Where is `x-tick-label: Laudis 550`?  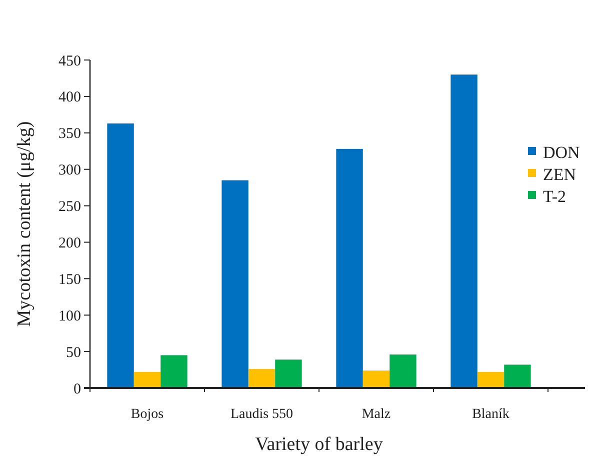
x-tick-label: Laudis 550 is located at coordinates (262, 414).